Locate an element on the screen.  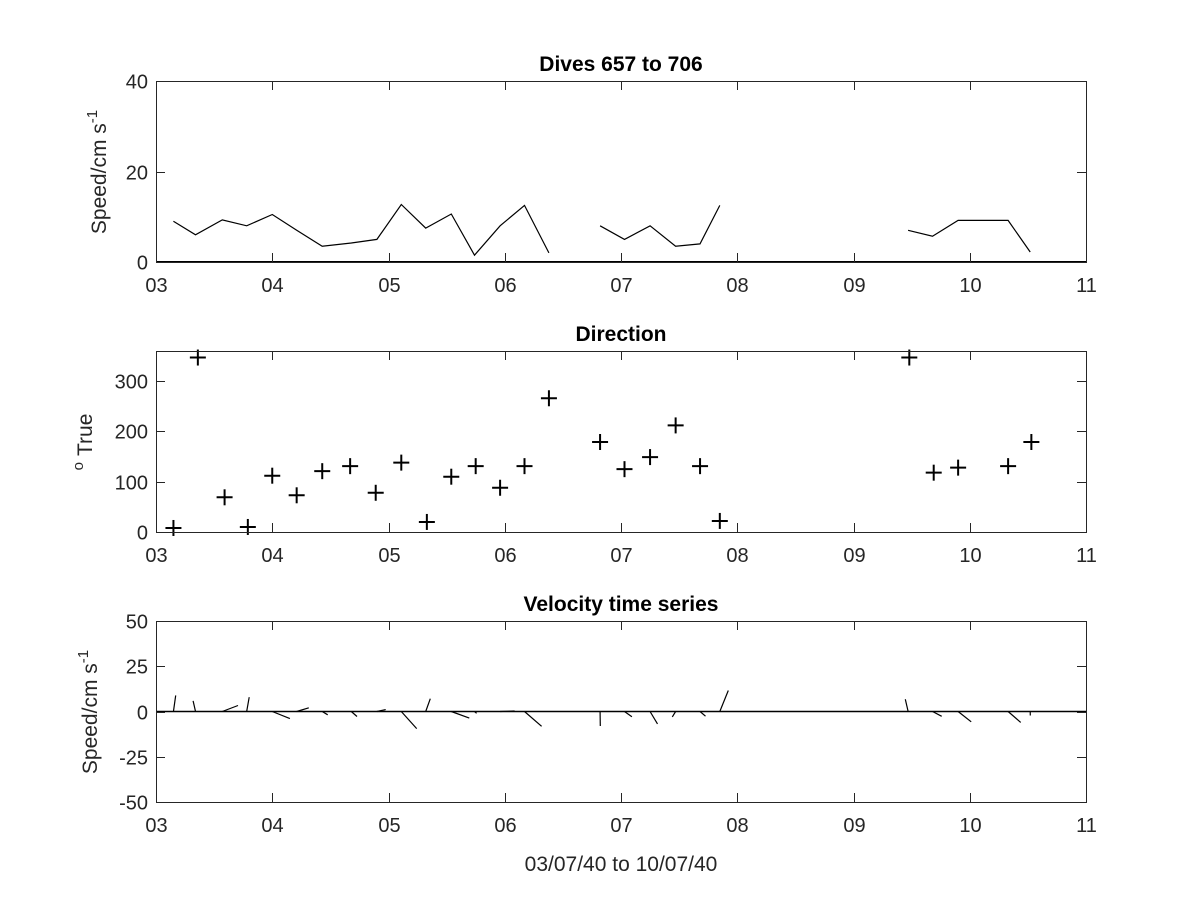
speed-ylabel: Speed/cm s-1 is located at coordinates (97, 172).